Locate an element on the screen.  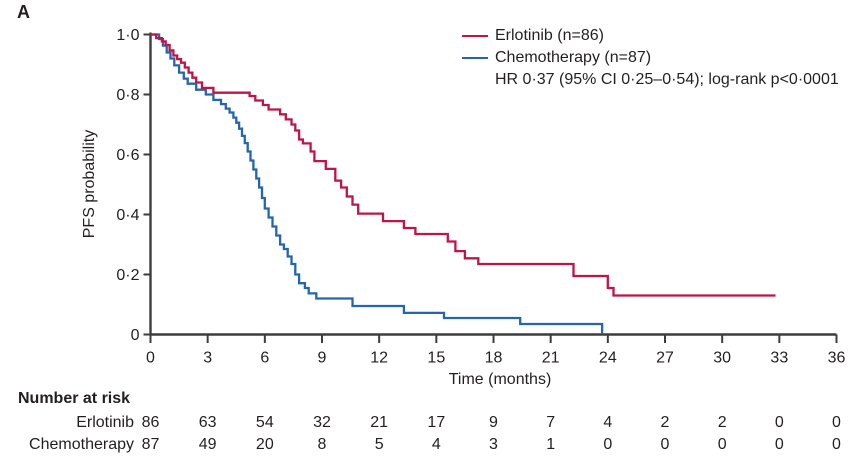
legend-item-chemotherapy: Chemotherapy (n=87) is located at coordinates (650, 58).